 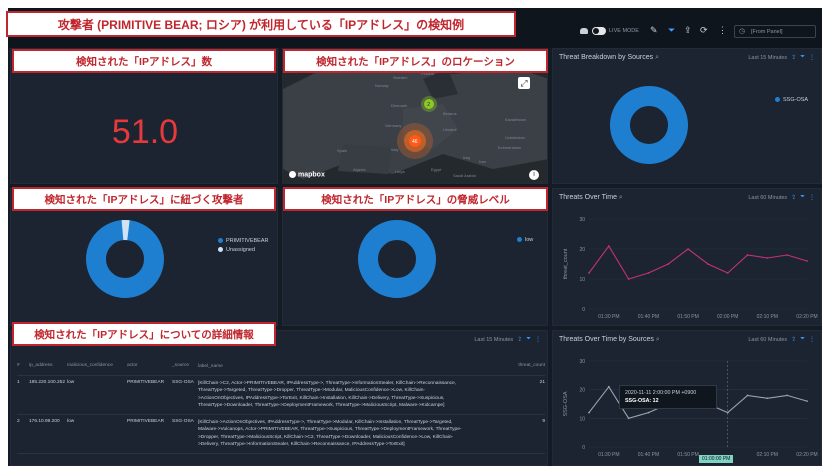 What do you see at coordinates (704, 30) in the screenshot?
I see `refresh-icon: ⟳` at bounding box center [704, 30].